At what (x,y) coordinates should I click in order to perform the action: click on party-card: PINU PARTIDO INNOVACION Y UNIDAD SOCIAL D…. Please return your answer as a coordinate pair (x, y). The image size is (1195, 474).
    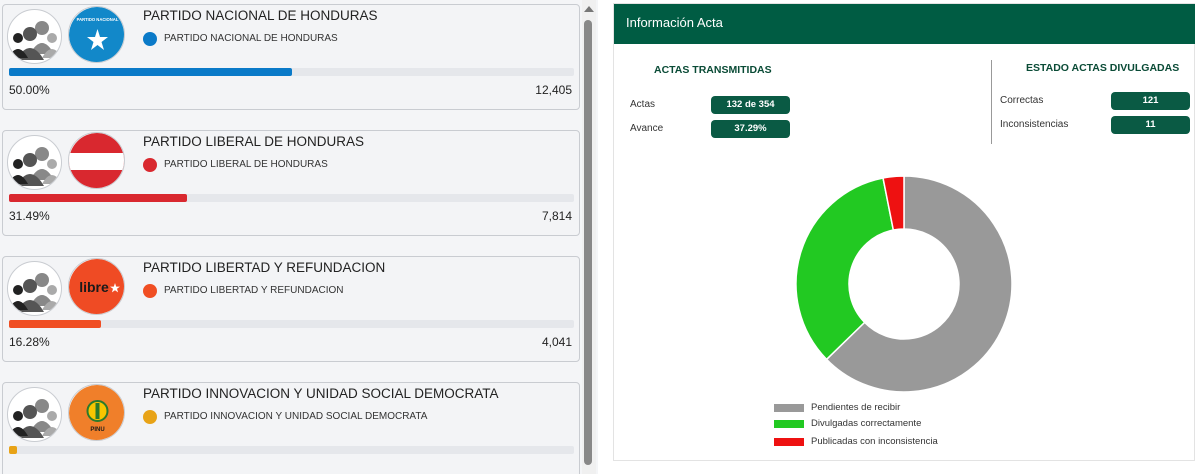
    Looking at the image, I should click on (291, 428).